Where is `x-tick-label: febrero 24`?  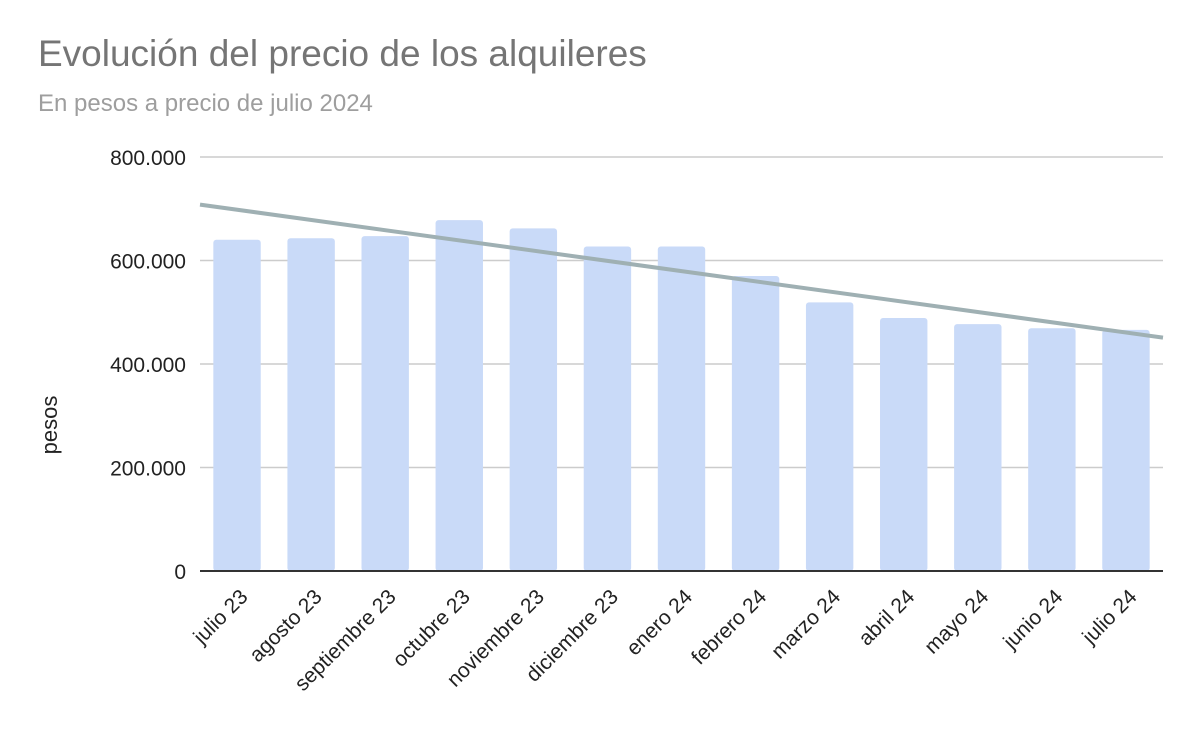
x-tick-label: febrero 24 is located at coordinates (729, 627).